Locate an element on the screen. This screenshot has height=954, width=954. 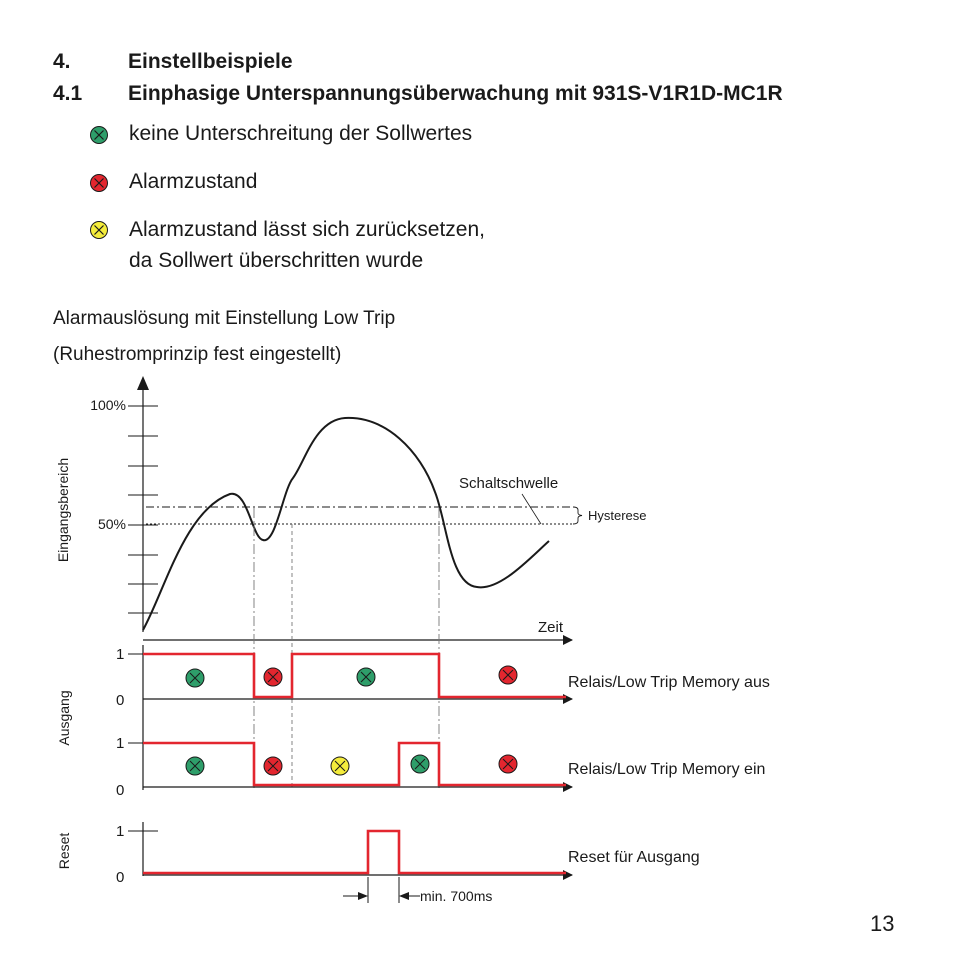
legend-text-normal: keine Unterschreitung der Sollwertes is located at coordinates (301, 133).